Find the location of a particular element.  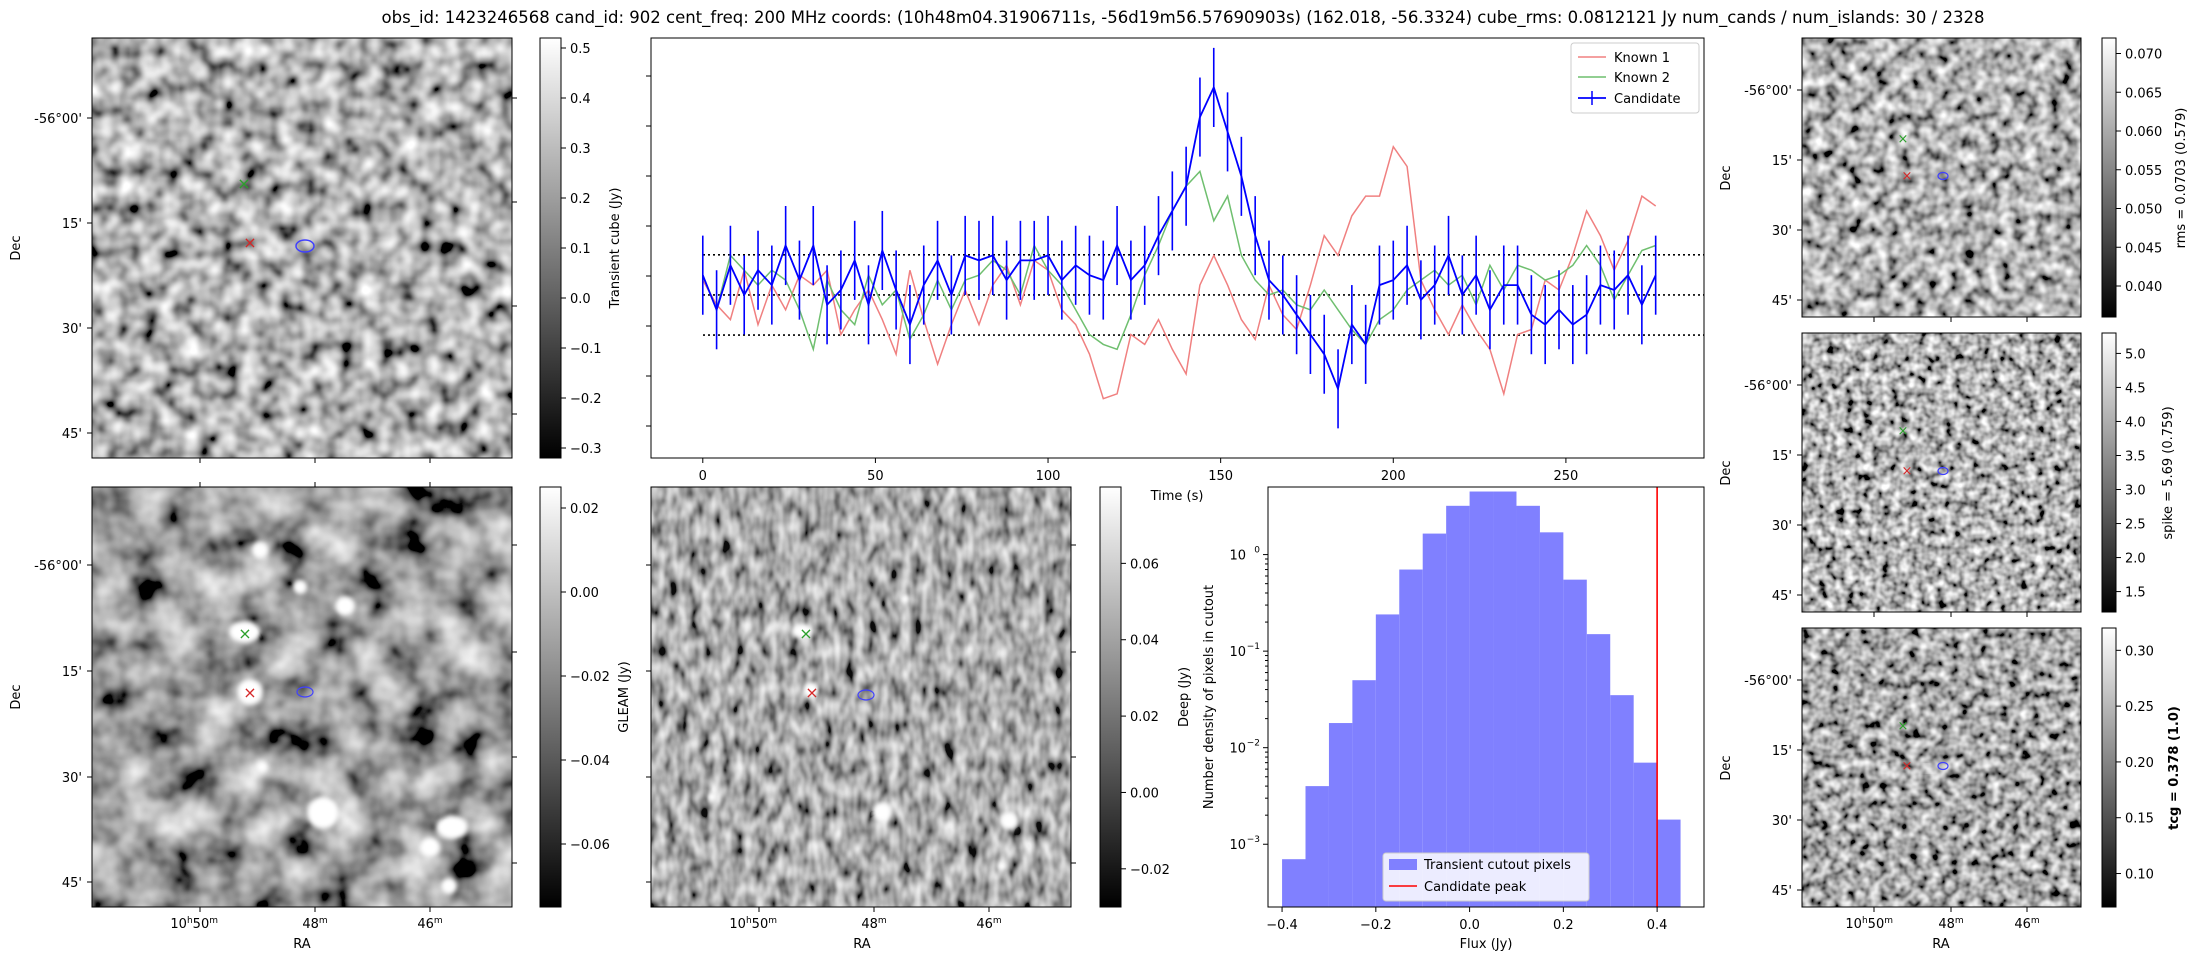

colorbar-tick-label: 2.5 is located at coordinates (2135, 525).